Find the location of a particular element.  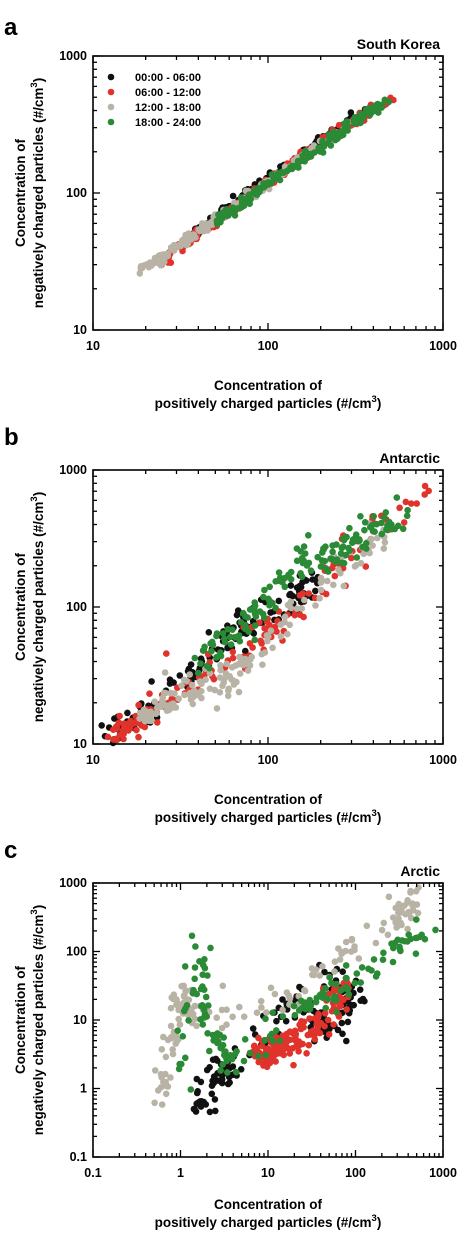

site-title: Arctic is located at coordinates (420, 871).